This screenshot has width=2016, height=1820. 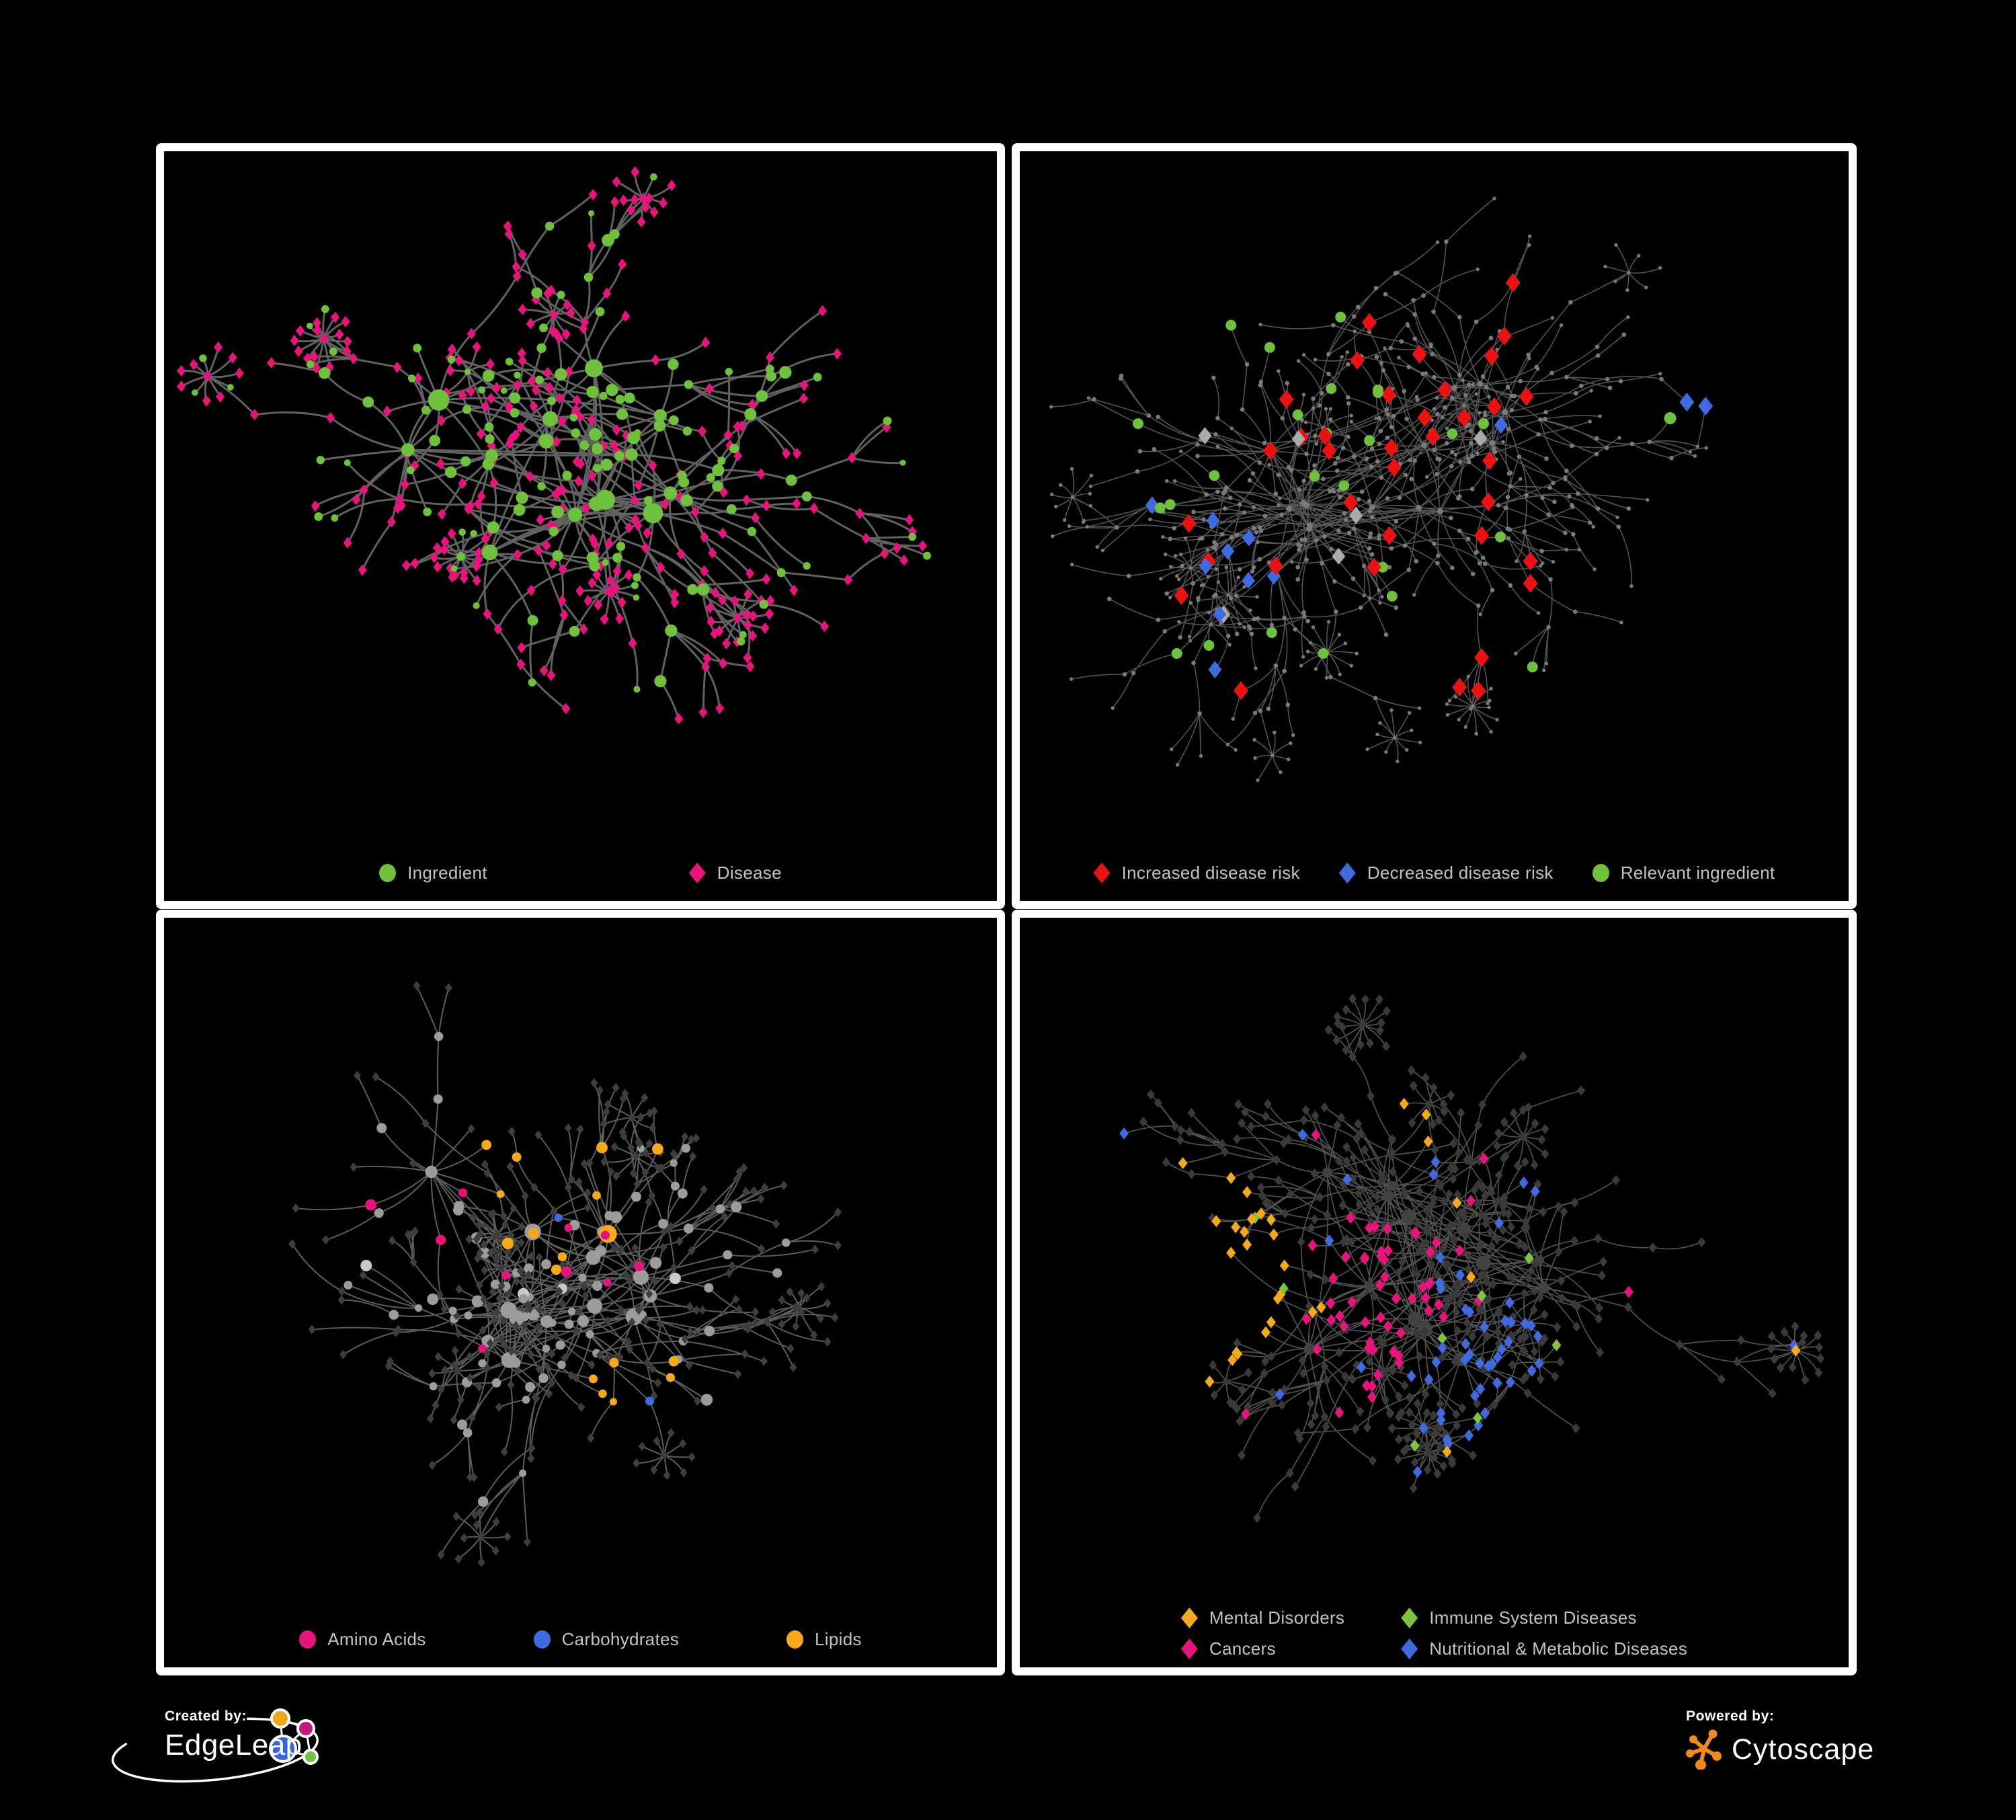 I want to click on cytoscape-wordmark: Cytoscape, so click(x=1803, y=1749).